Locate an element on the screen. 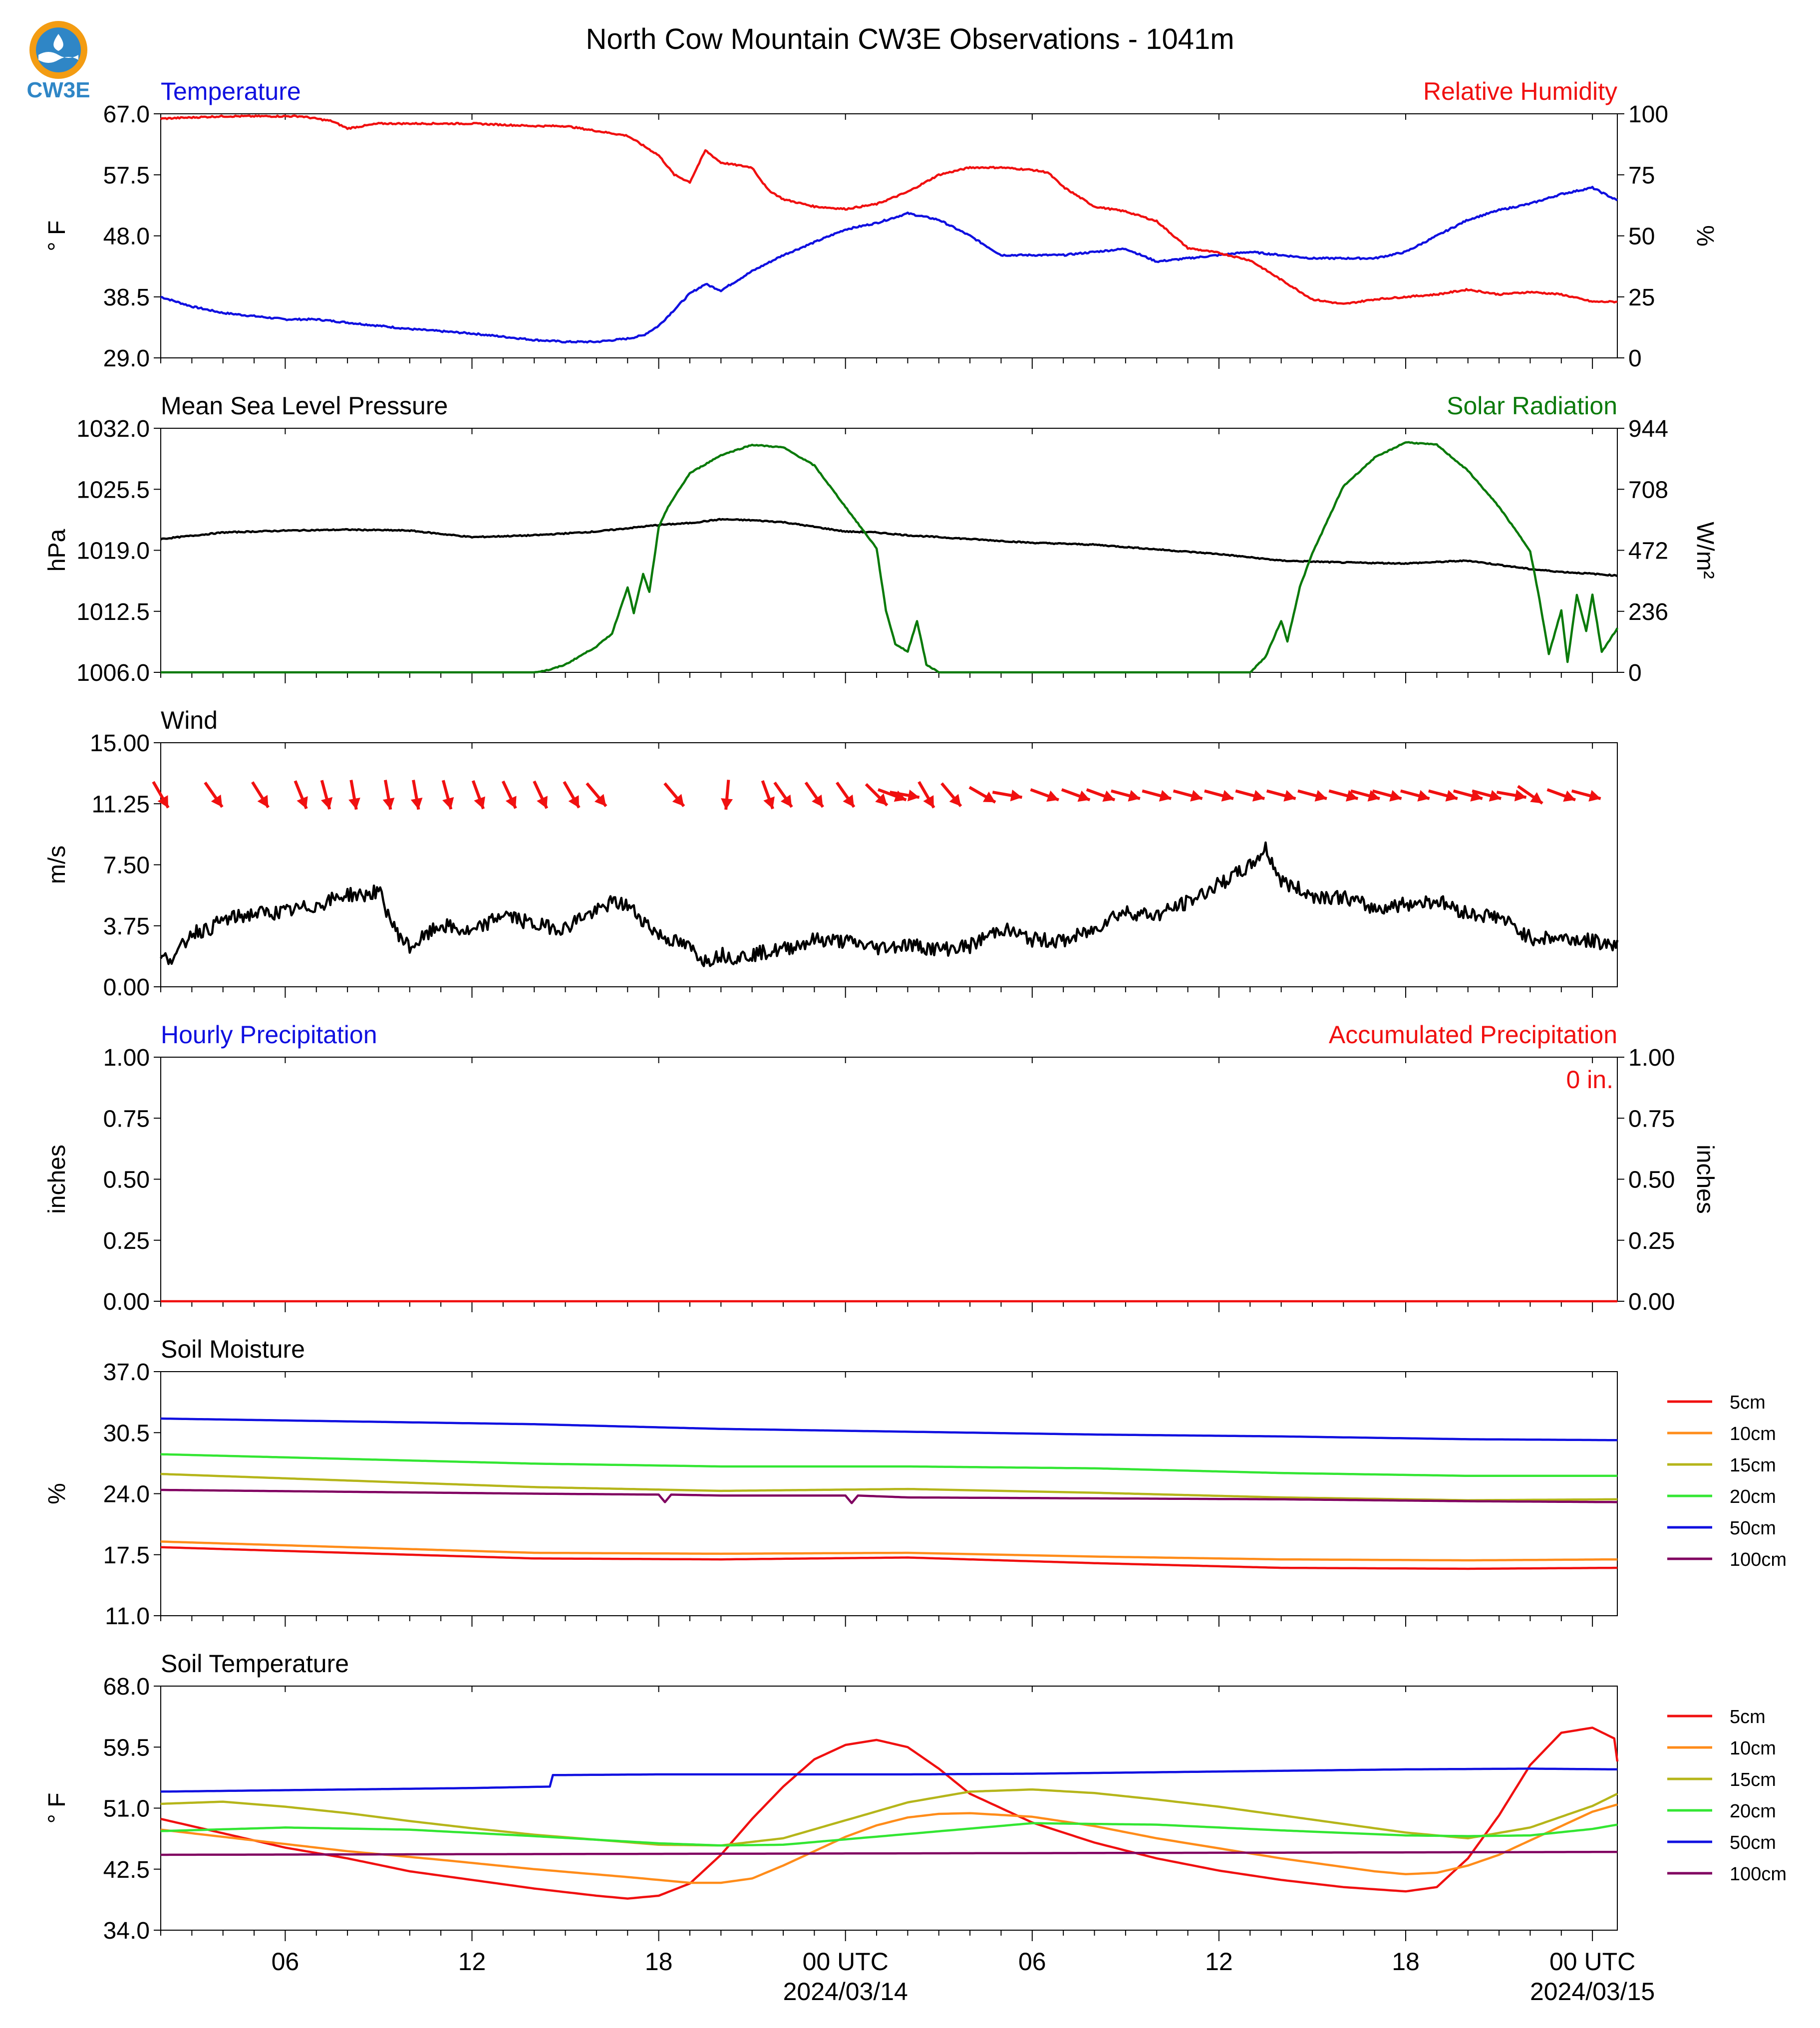 This screenshot has width=1820, height=2028. panel-title-left: Soil Temperature is located at coordinates (255, 1664).